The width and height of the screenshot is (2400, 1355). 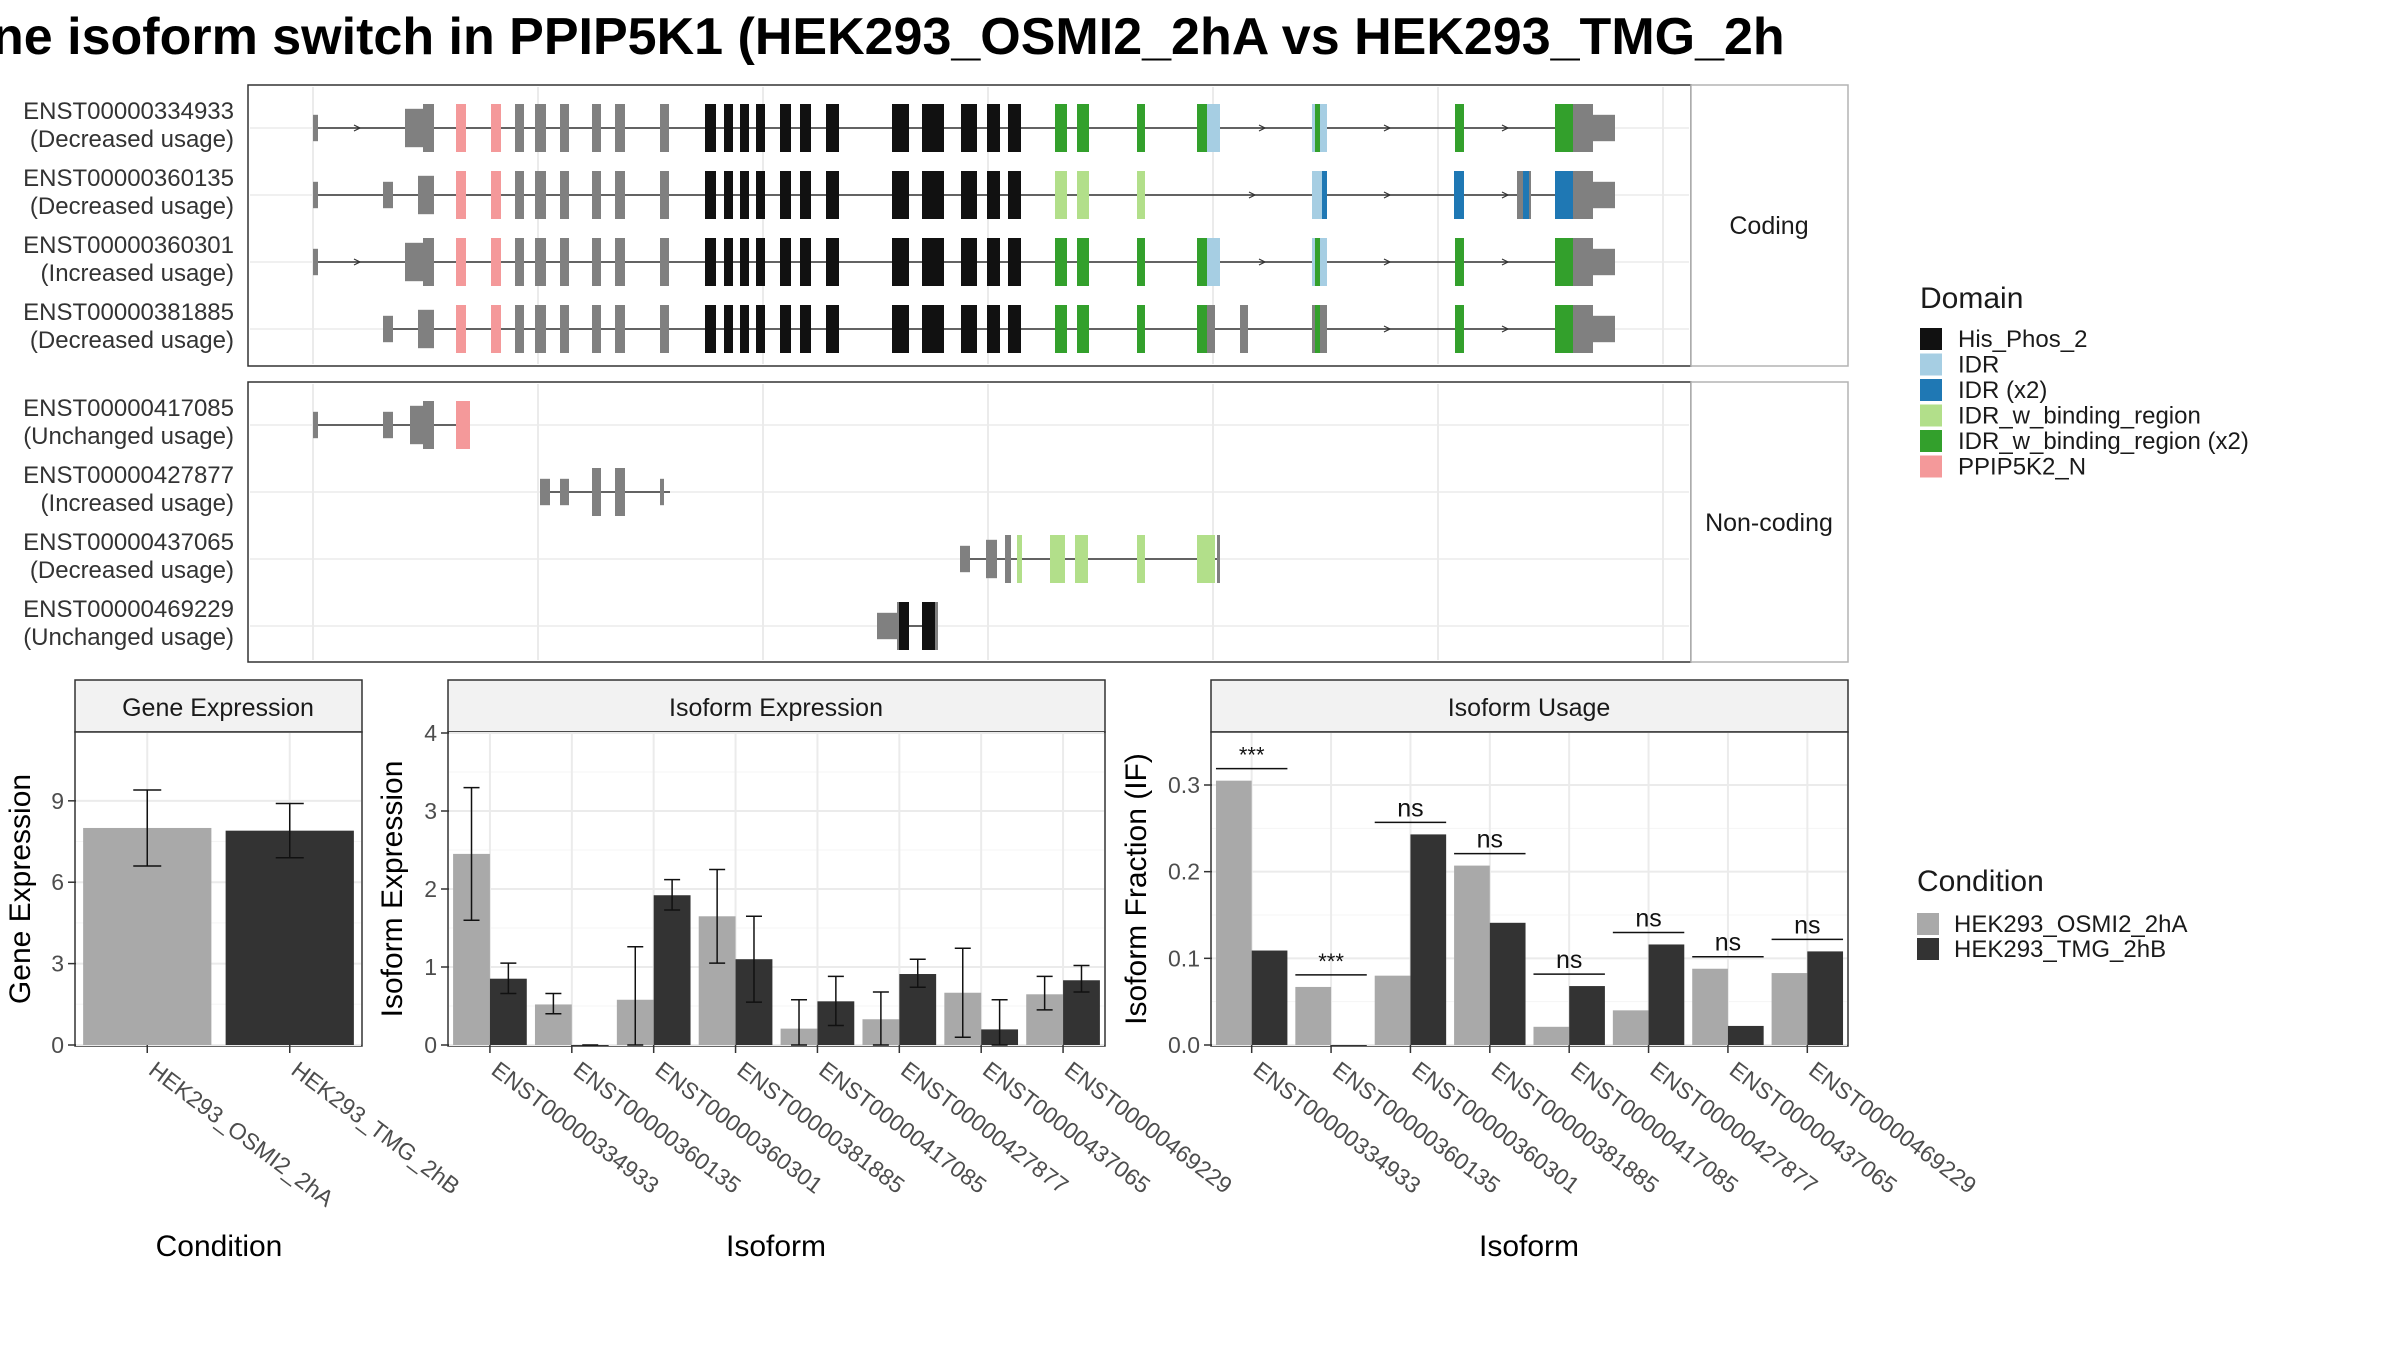 What do you see at coordinates (218, 706) in the screenshot?
I see `gene-expression-strip` at bounding box center [218, 706].